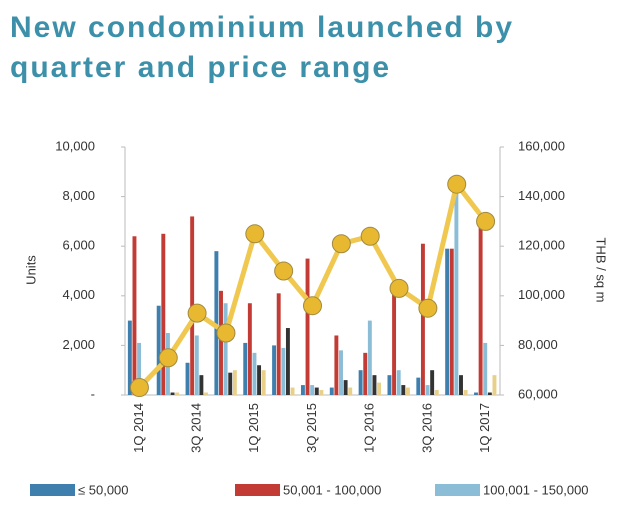  What do you see at coordinates (538, 344) in the screenshot?
I see `y2-tick-label: 80,000` at bounding box center [538, 344].